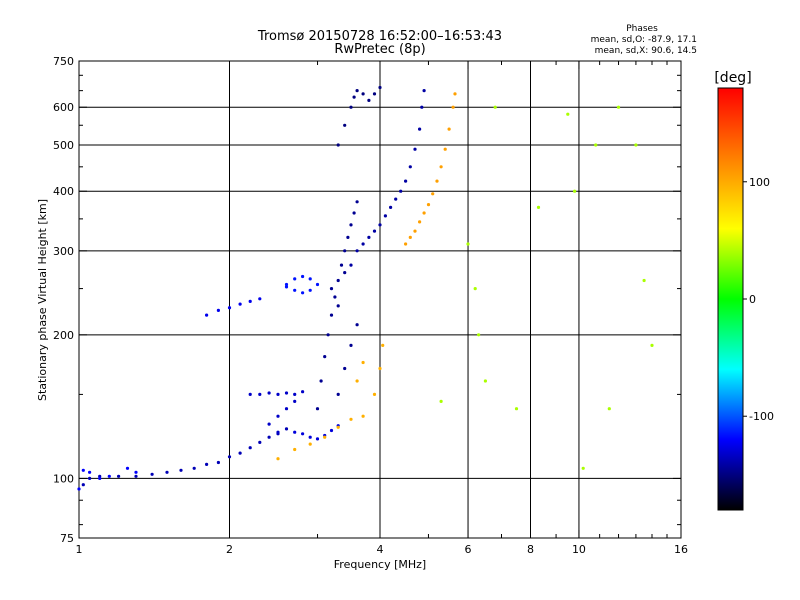  I want to click on colorbar-tick-label: 100, so click(759, 182).